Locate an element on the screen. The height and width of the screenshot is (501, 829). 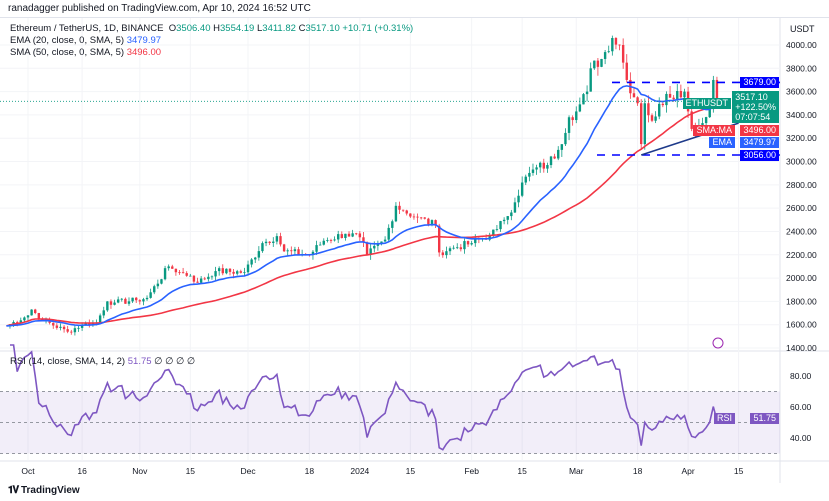
tradingview-logo: 𝟏𝐕 TradingView is located at coordinates (44, 490).